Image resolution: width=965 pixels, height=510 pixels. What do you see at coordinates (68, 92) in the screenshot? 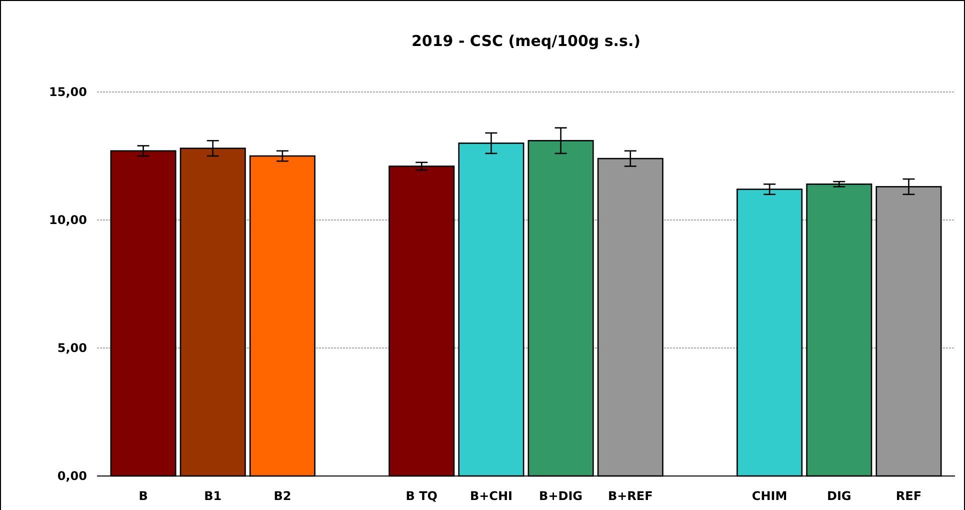
I see `y-tick-label: 15,00` at bounding box center [68, 92].